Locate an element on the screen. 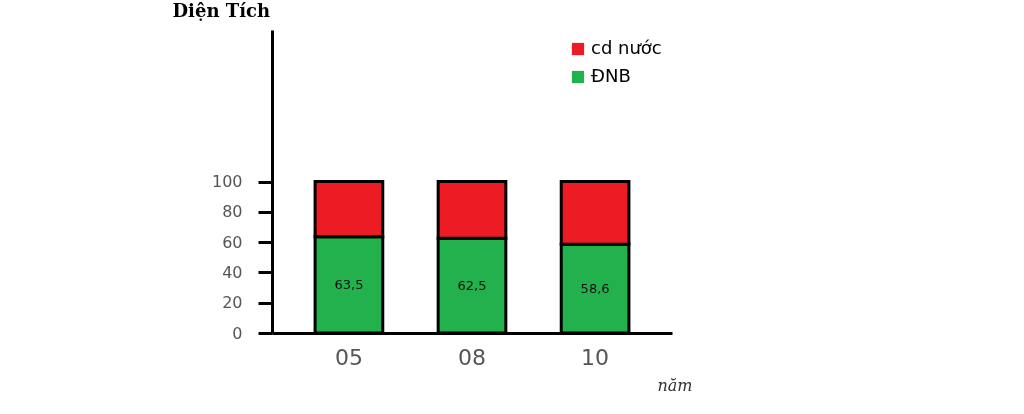 This screenshot has width=1024, height=414. y-tick-label: 60 is located at coordinates (232, 242).